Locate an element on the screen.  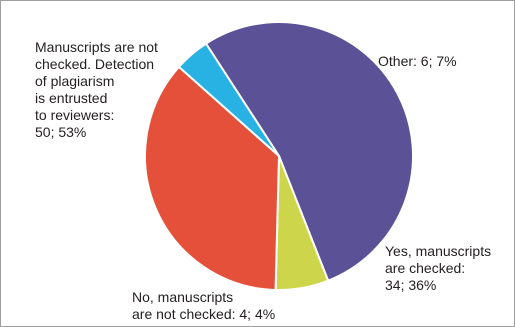
slice-label-no-not-checked: No, manuscripts are not checked: 4; 4% is located at coordinates (204, 305).